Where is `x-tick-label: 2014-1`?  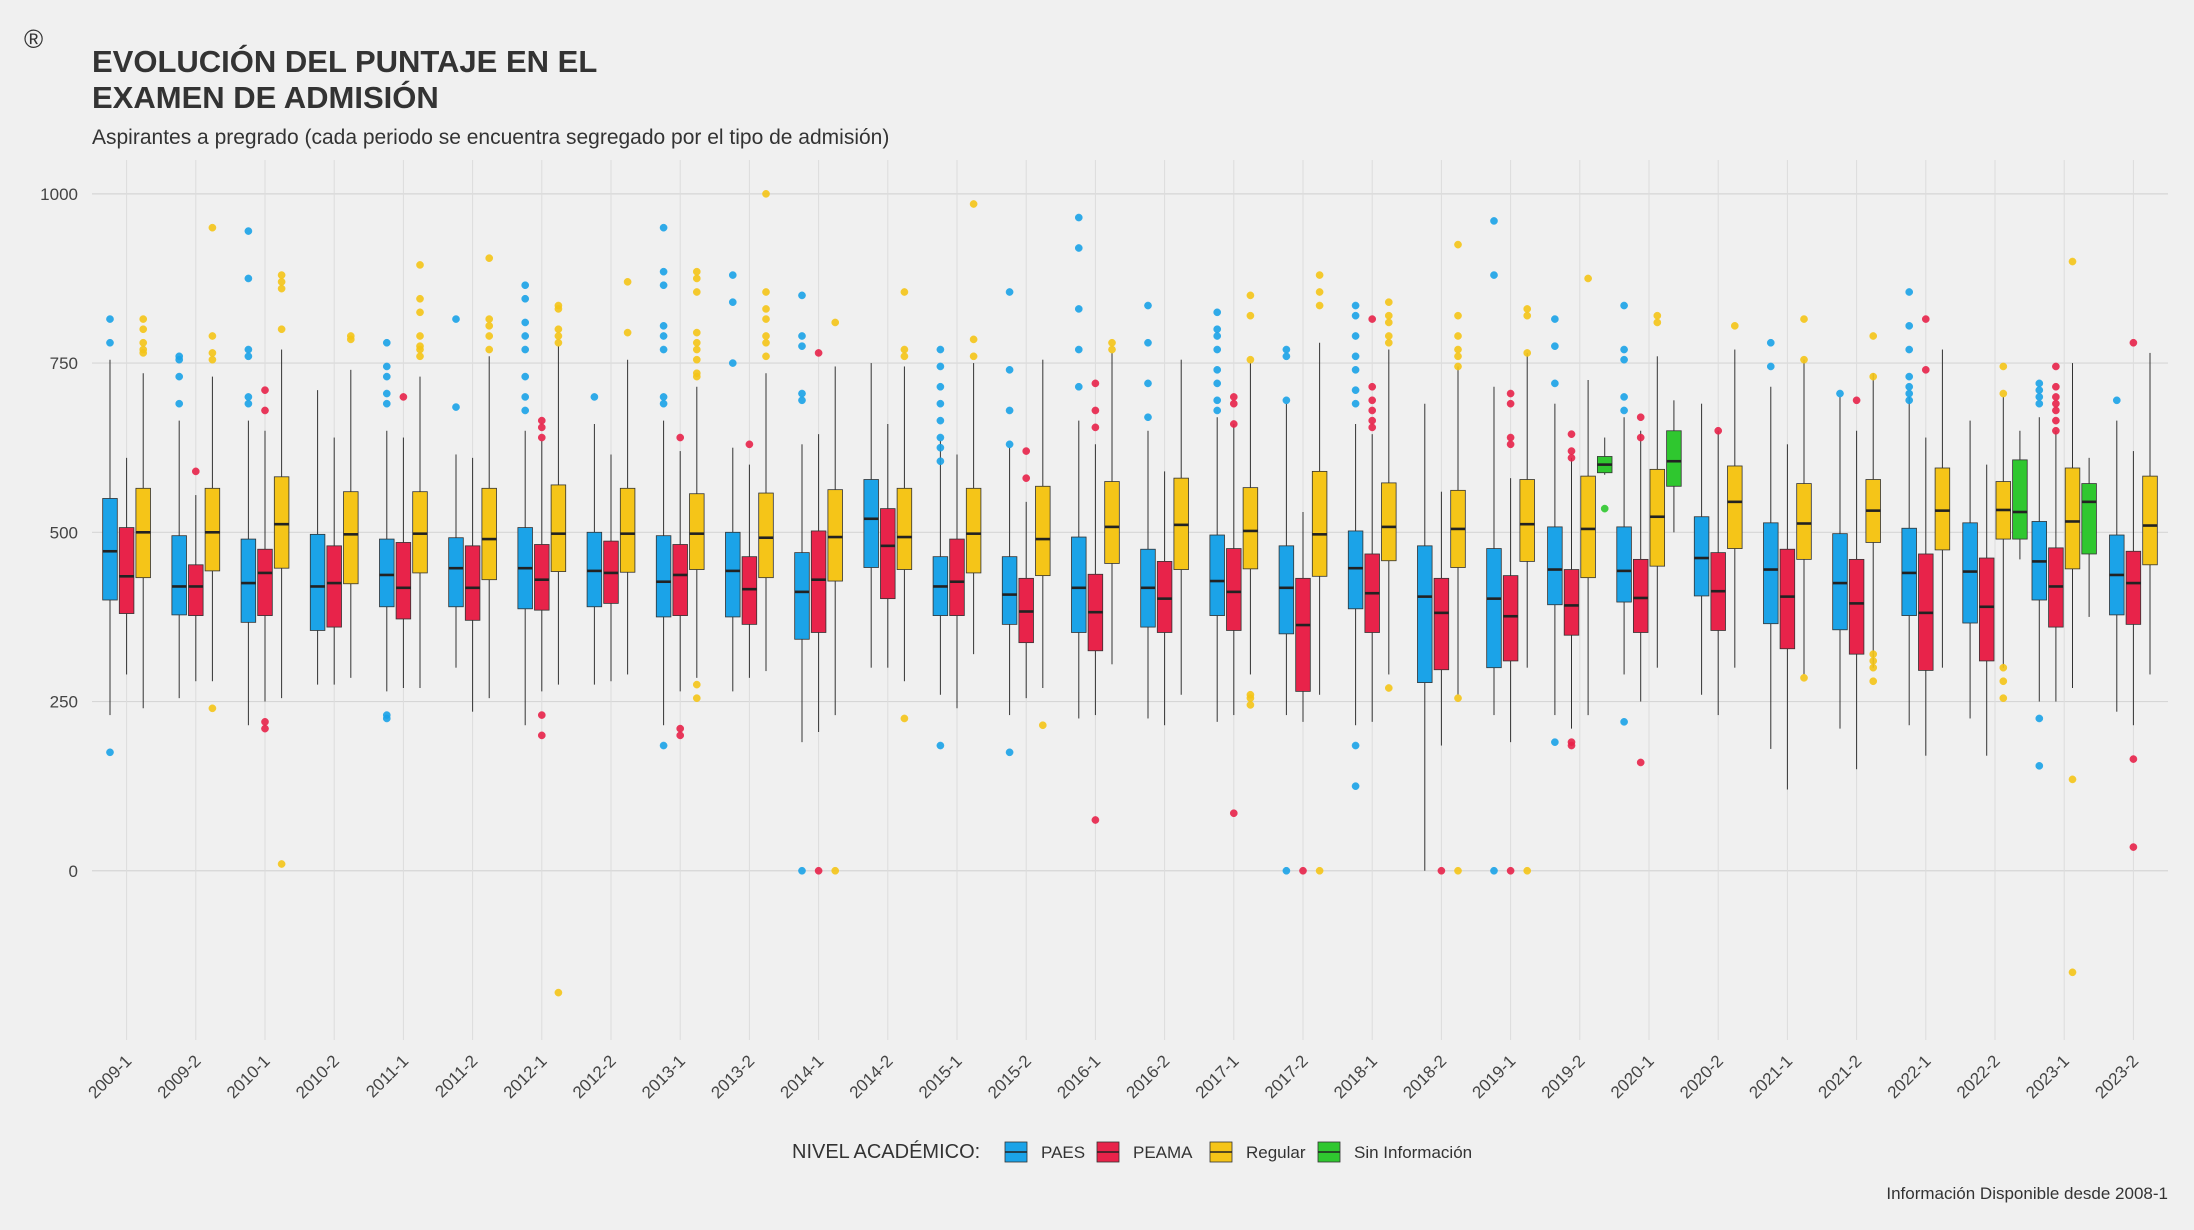 x-tick-label: 2014-1 is located at coordinates (802, 1076).